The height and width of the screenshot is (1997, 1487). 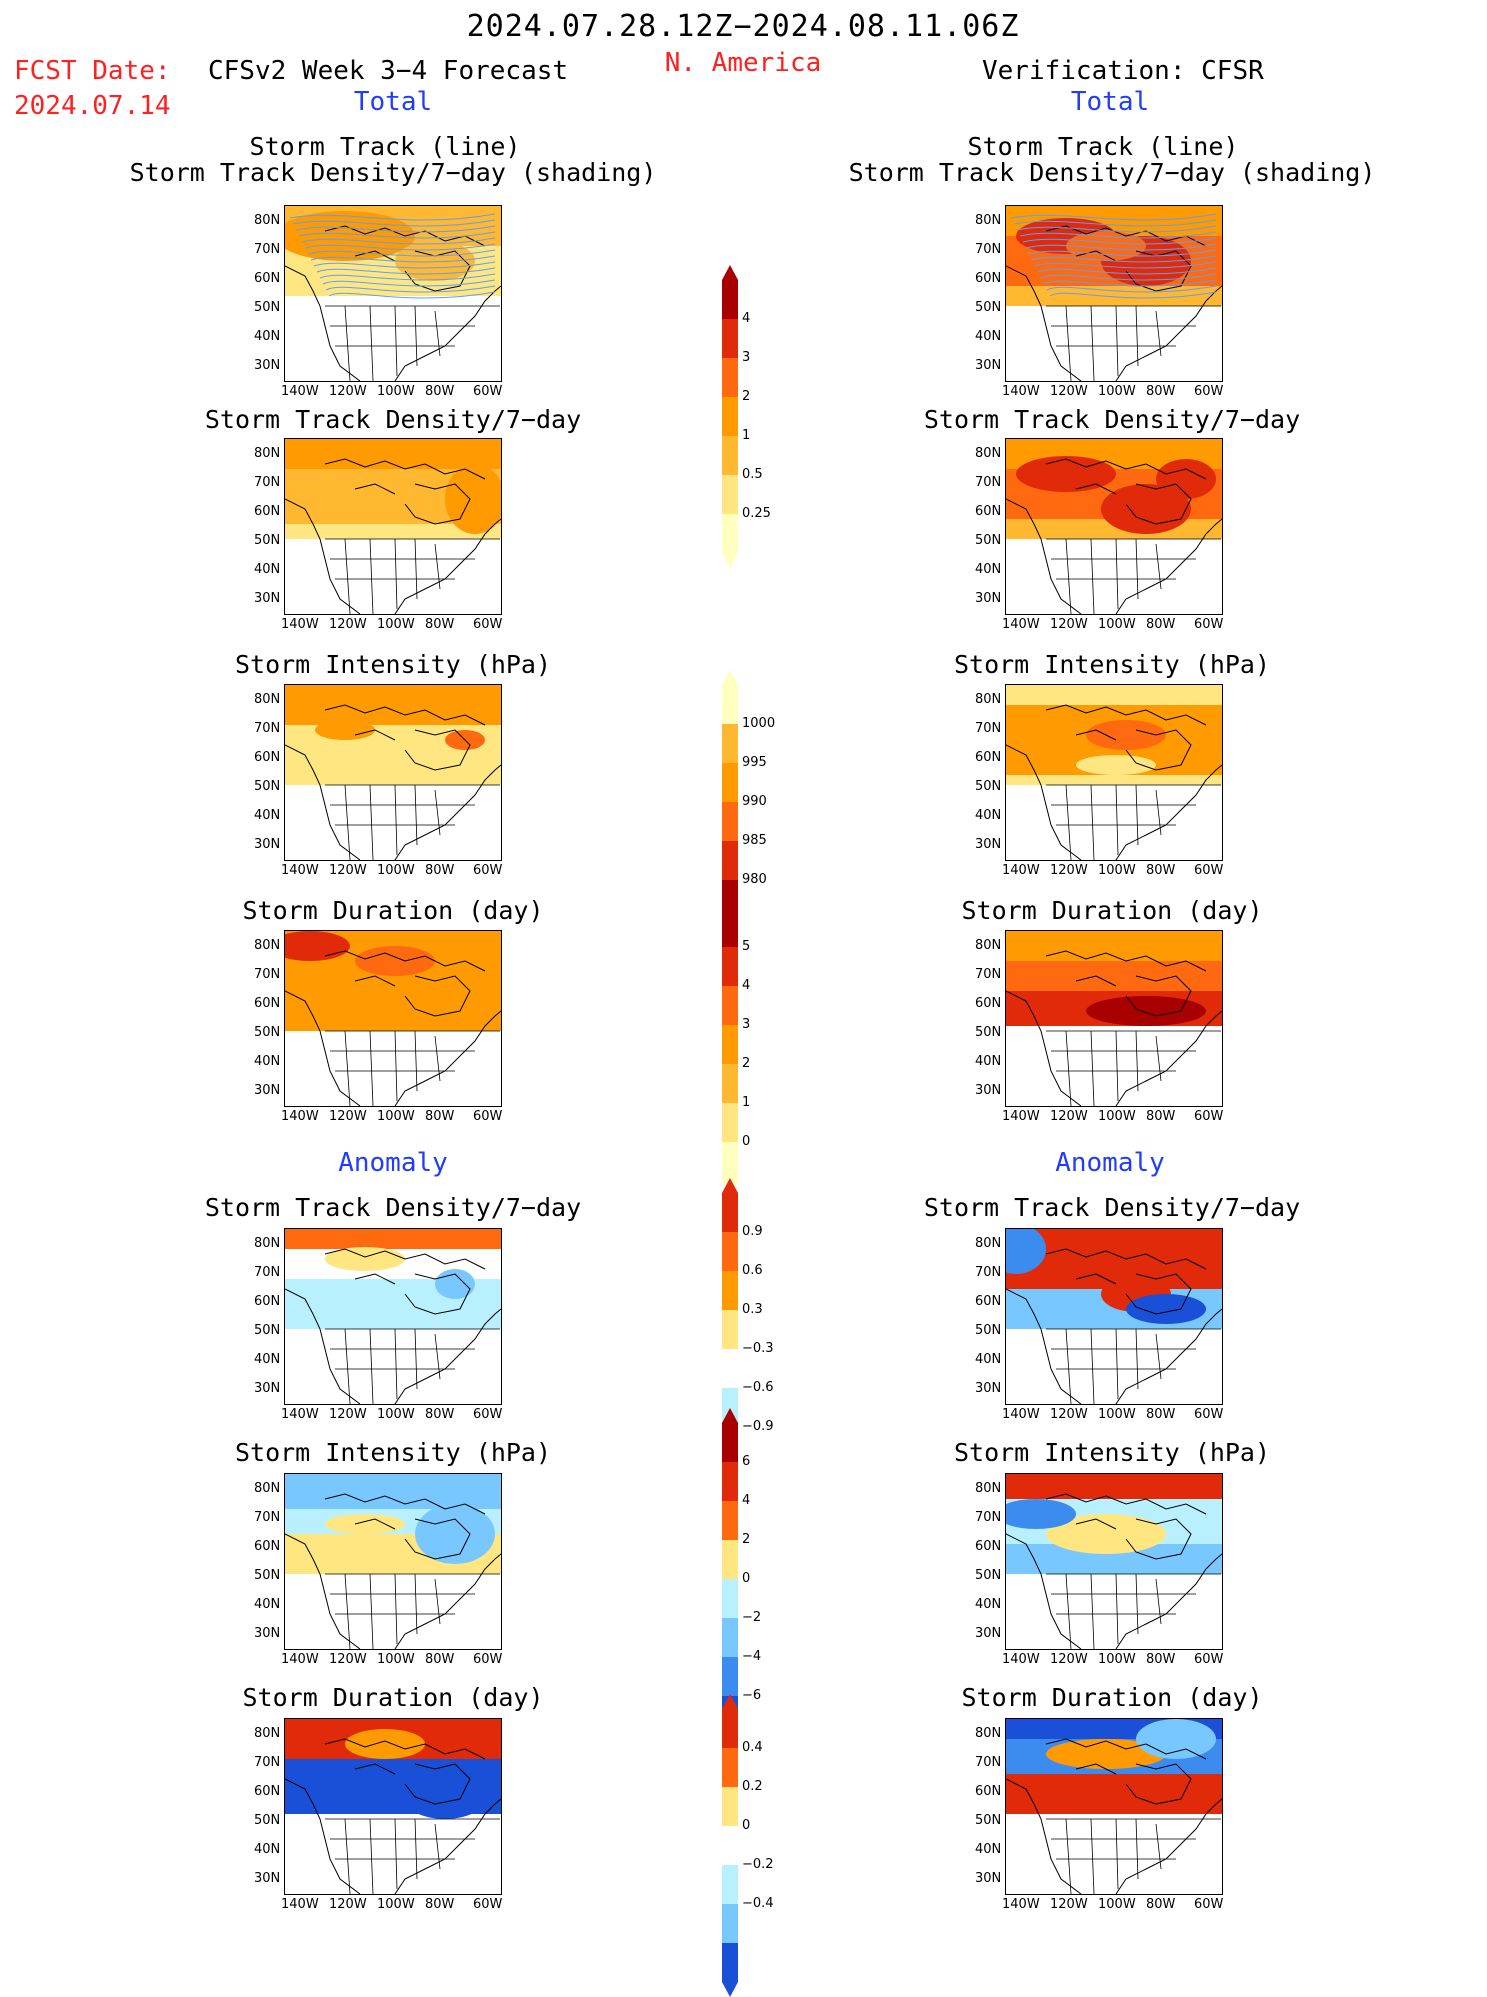 What do you see at coordinates (752, 1747) in the screenshot?
I see `colorbar-label: 0.4` at bounding box center [752, 1747].